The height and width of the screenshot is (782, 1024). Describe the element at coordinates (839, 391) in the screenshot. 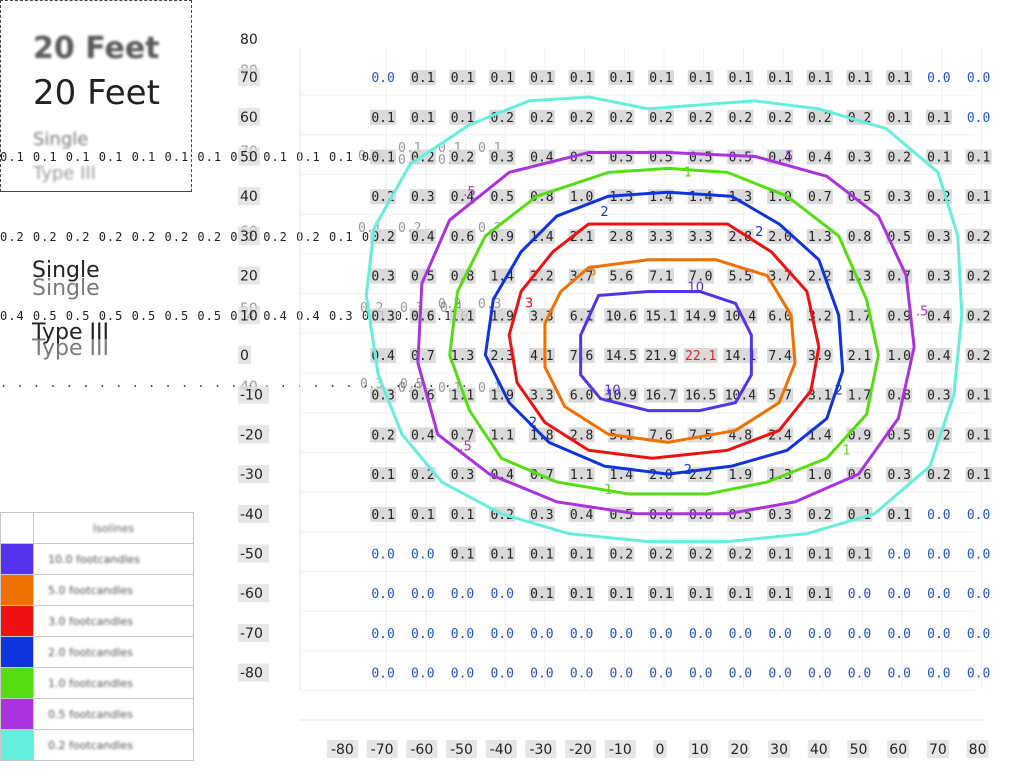

I see `isoline-label: 2` at that location.